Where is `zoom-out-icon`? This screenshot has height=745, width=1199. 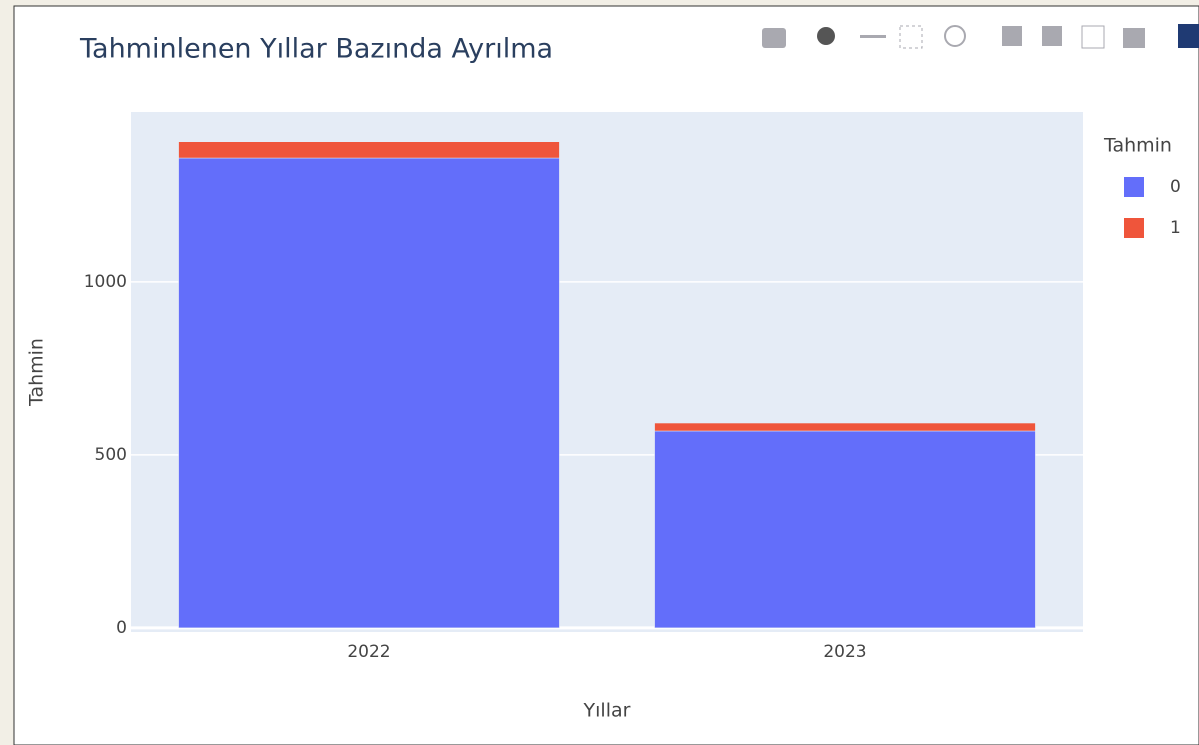 zoom-out-icon is located at coordinates (1052, 36).